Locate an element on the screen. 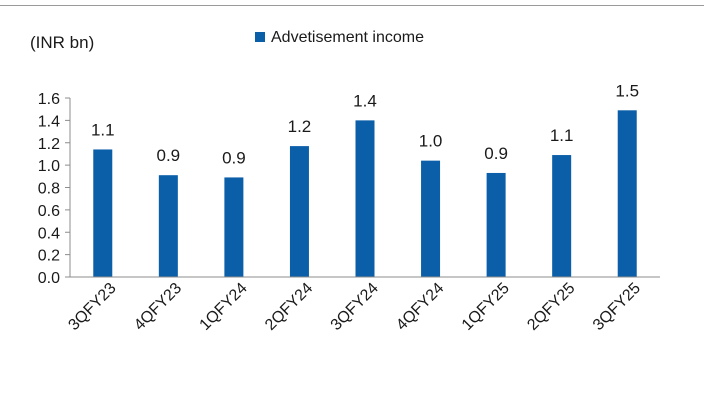  x-tick-label: 4QFY24 is located at coordinates (420, 307).